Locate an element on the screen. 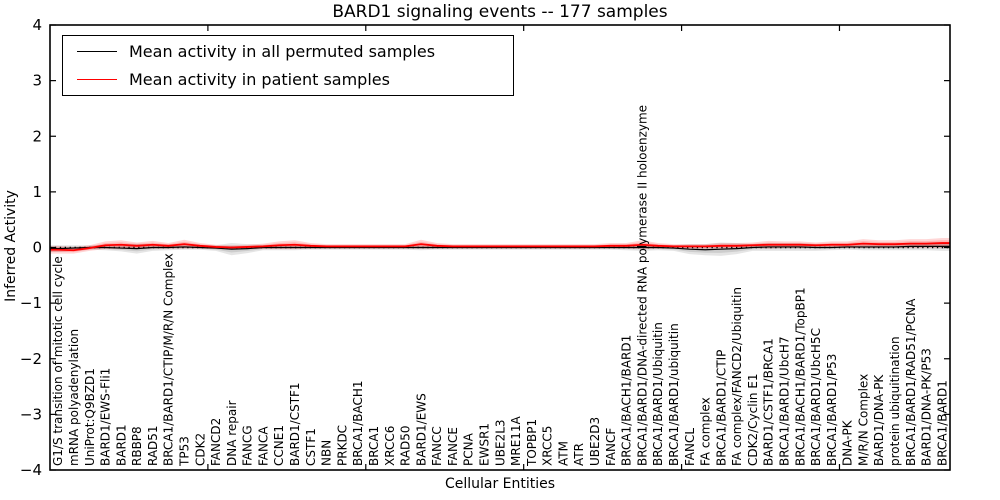  legend-line-permuted-icon is located at coordinates (97, 52).